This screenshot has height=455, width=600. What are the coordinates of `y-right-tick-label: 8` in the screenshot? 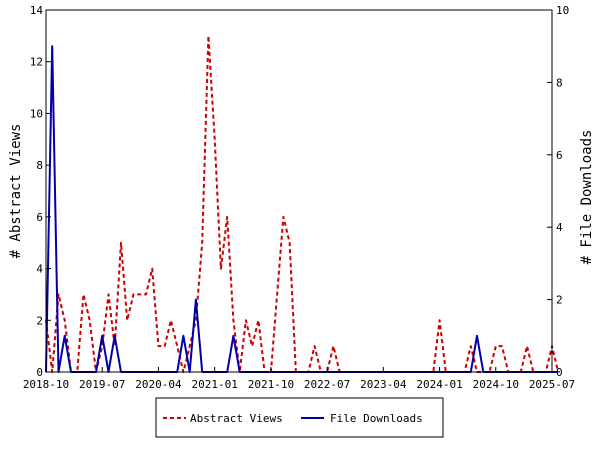 It's located at (559, 82).